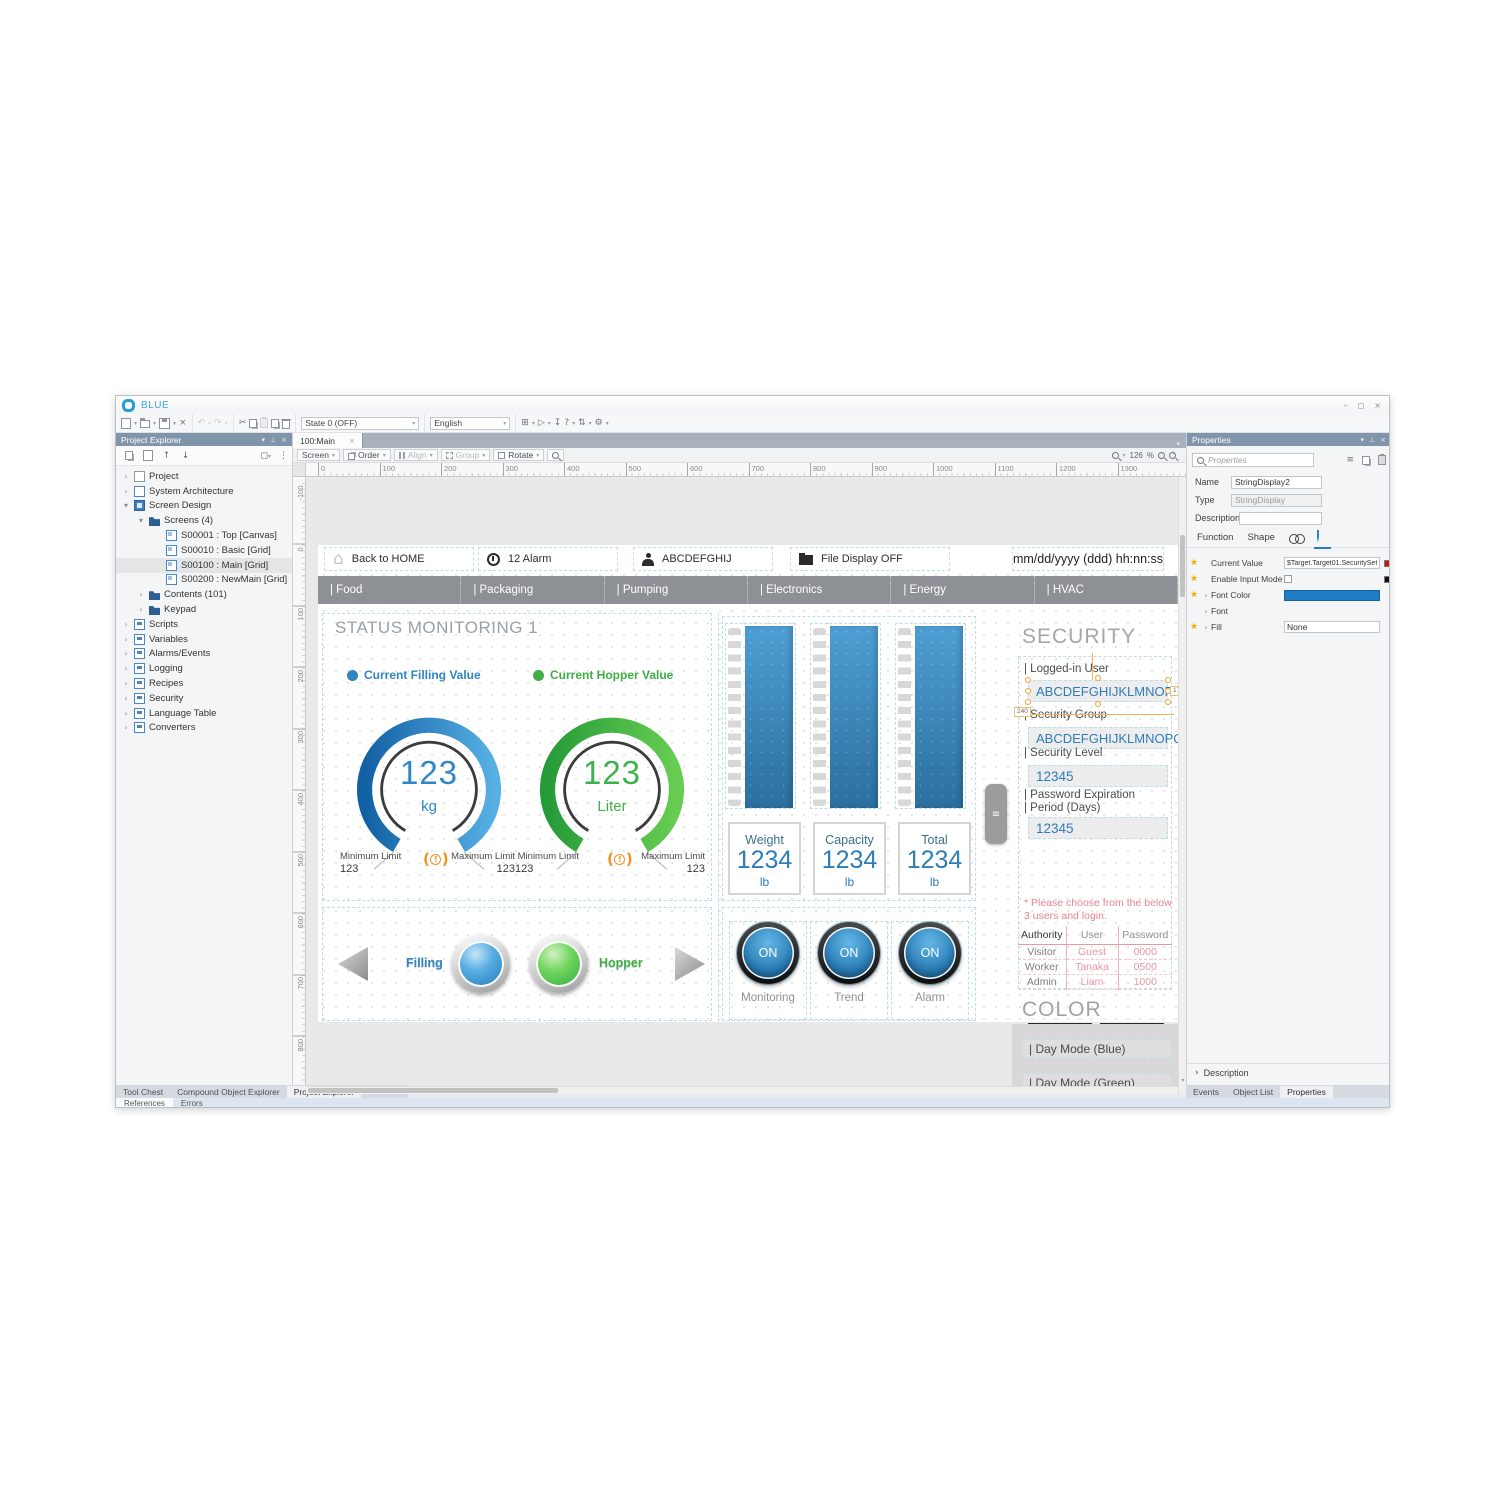  I want to click on hopper-button, so click(559, 964).